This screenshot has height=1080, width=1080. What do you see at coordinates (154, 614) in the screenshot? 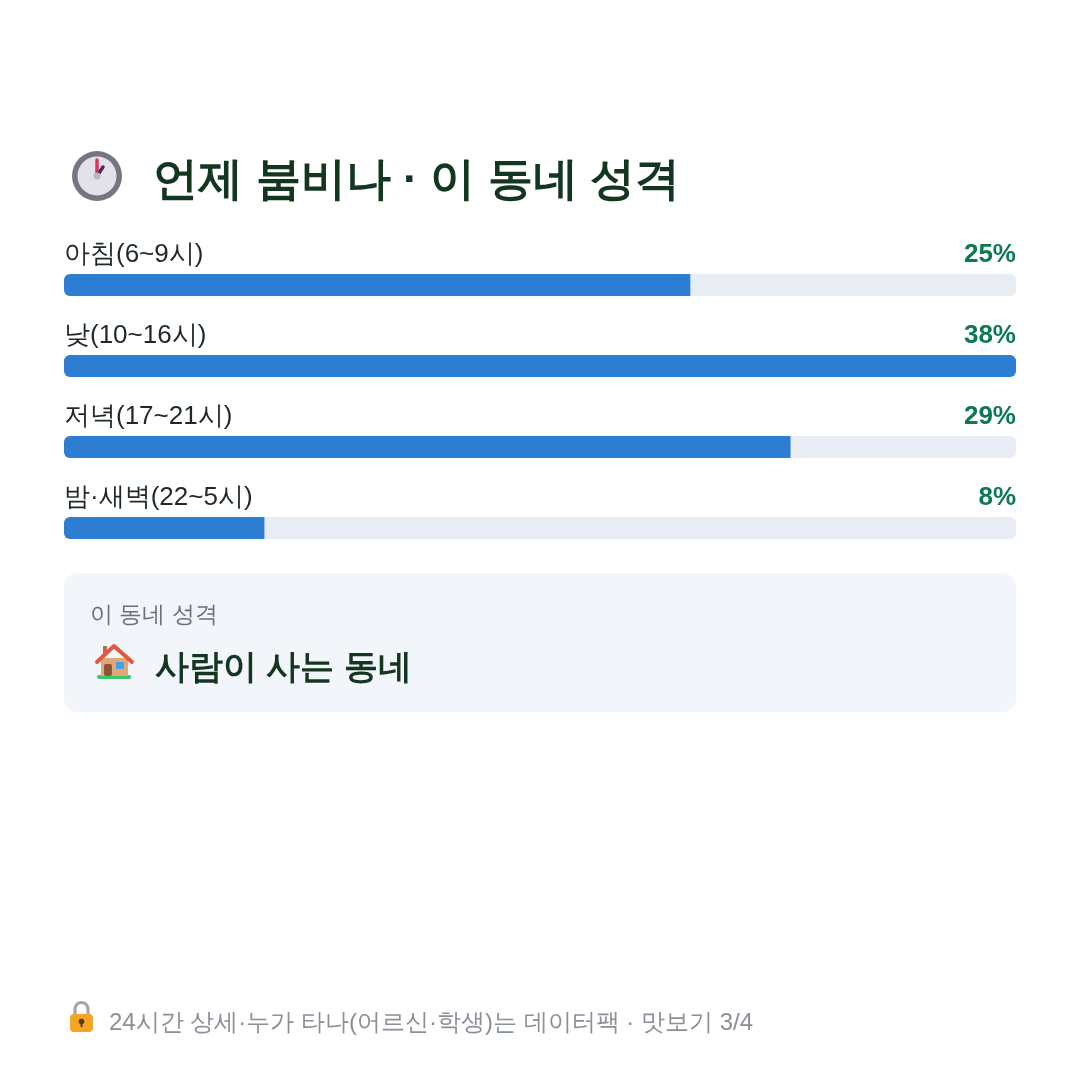
I see `annotation: 이 동네 성격` at bounding box center [154, 614].